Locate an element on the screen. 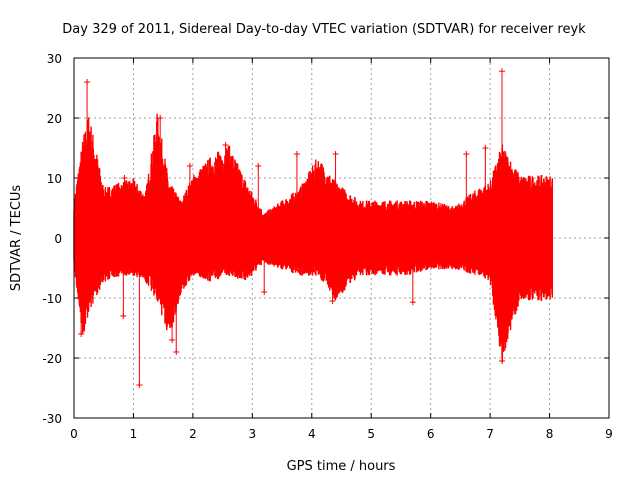  x-tick-label: 4 is located at coordinates (312, 434).